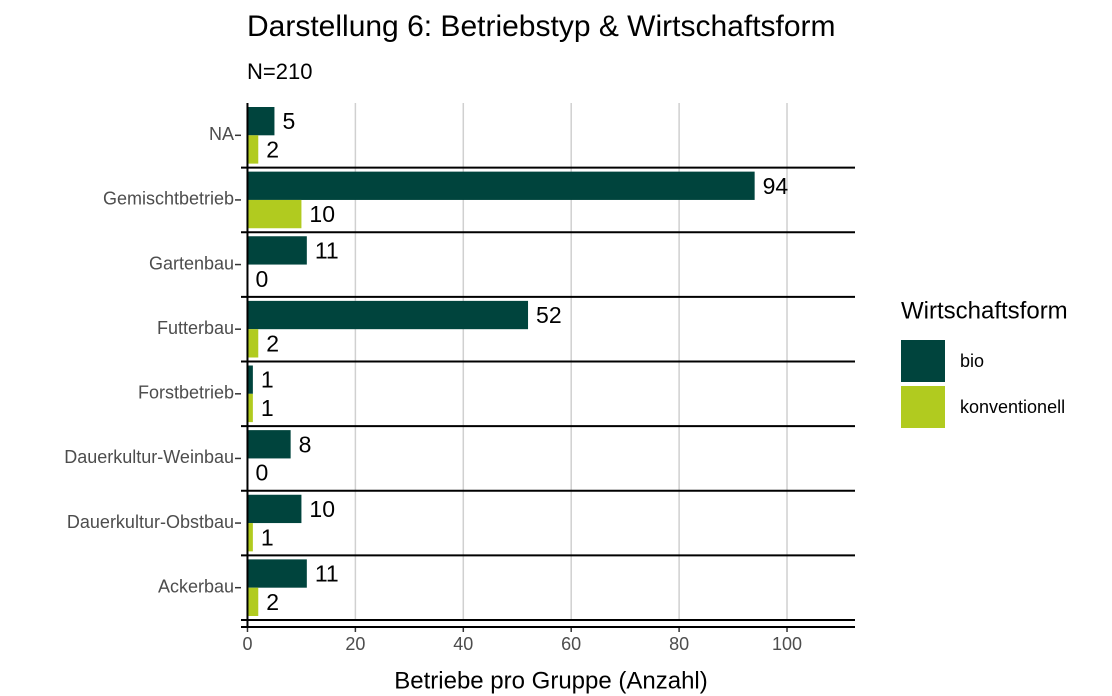 The width and height of the screenshot is (1112, 696). I want to click on x-tick-label: 100, so click(787, 644).